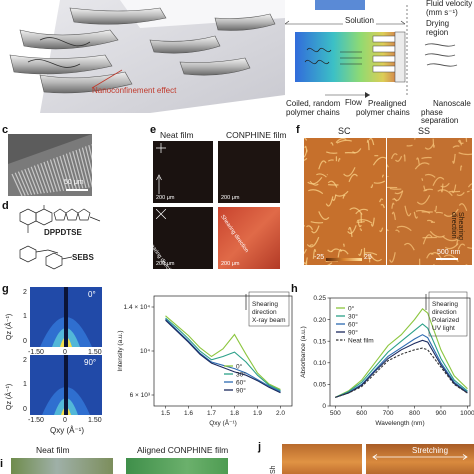  What do you see at coordinates (66, 385) in the screenshot?
I see `giwaxs-bottom` at bounding box center [66, 385].